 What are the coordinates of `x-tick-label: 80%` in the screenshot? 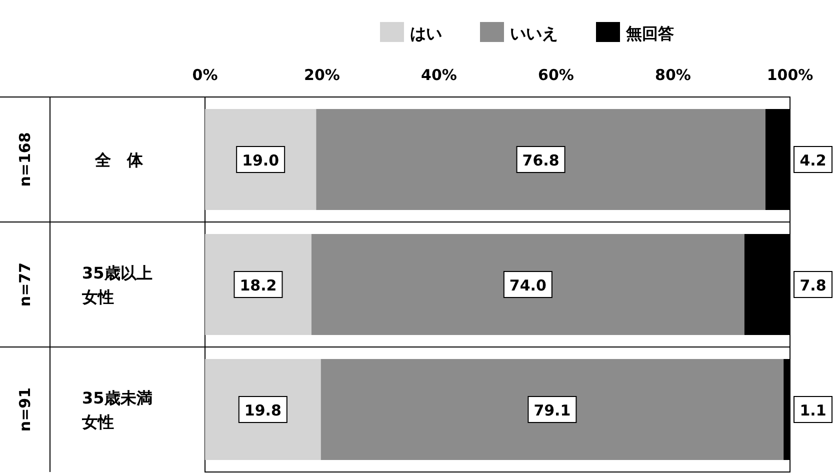 It's located at (673, 75).